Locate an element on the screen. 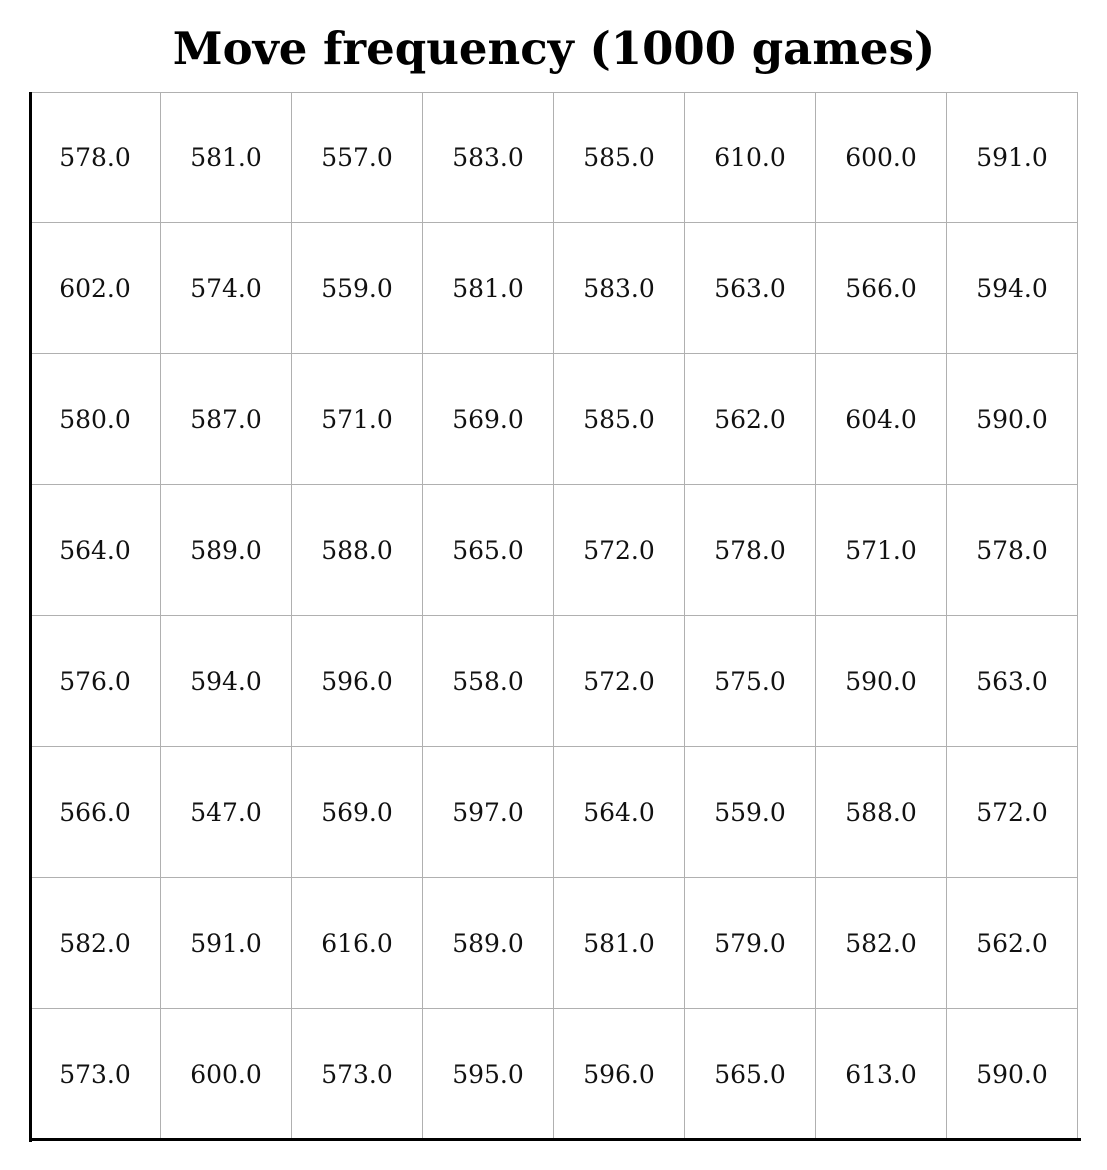  heatmap-cell-r2-c0: 580.0 is located at coordinates (95, 419).